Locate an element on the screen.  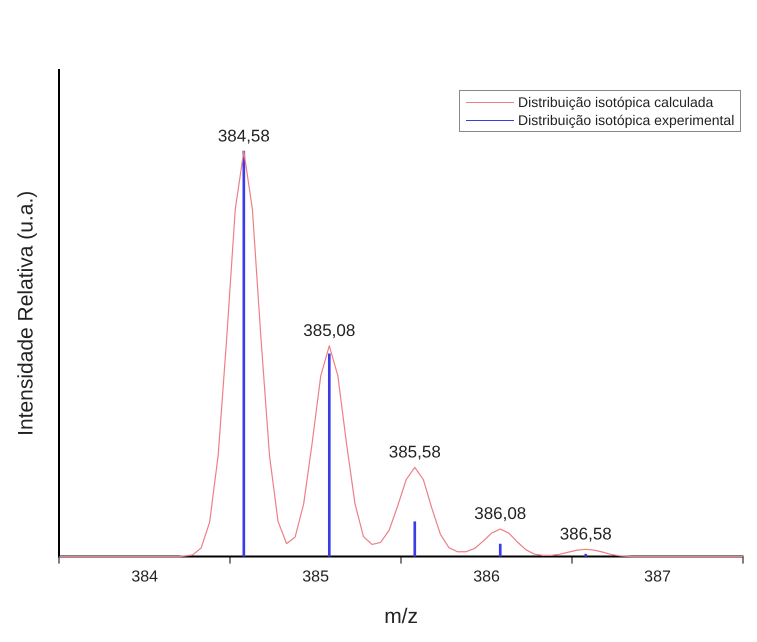
legend-label: Distribuição isotópica experimental is located at coordinates (626, 120).